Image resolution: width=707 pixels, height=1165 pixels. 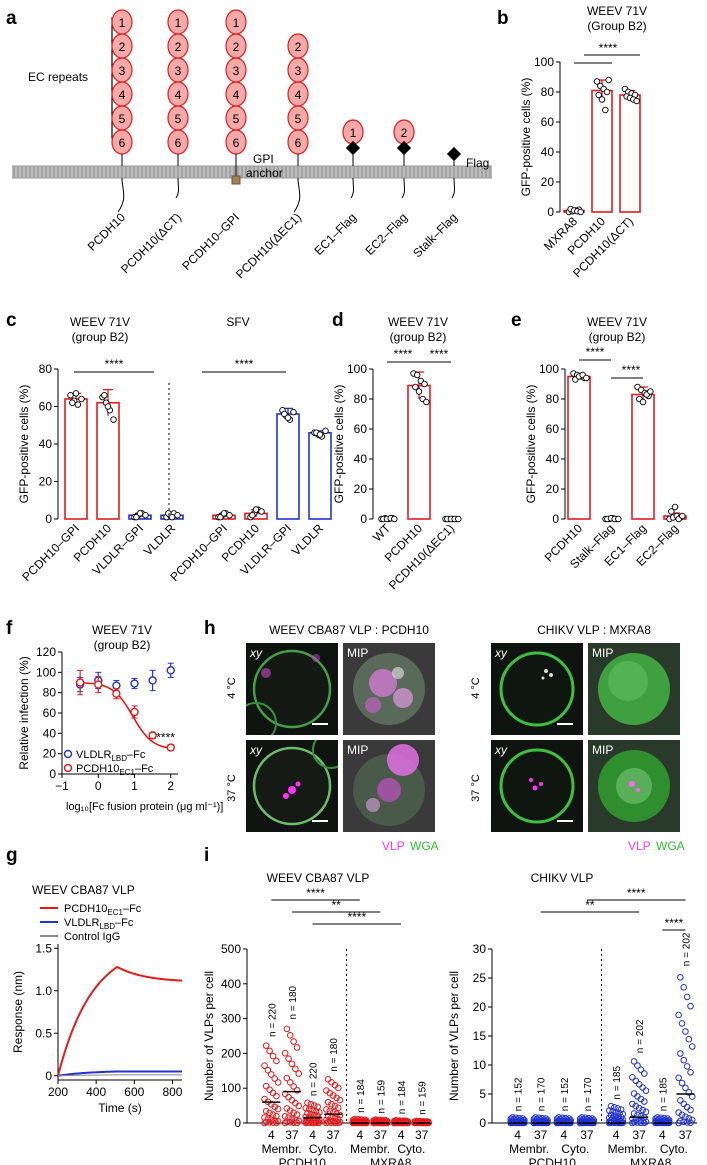 What do you see at coordinates (503, 18) in the screenshot?
I see `panel-b-label: b` at bounding box center [503, 18].